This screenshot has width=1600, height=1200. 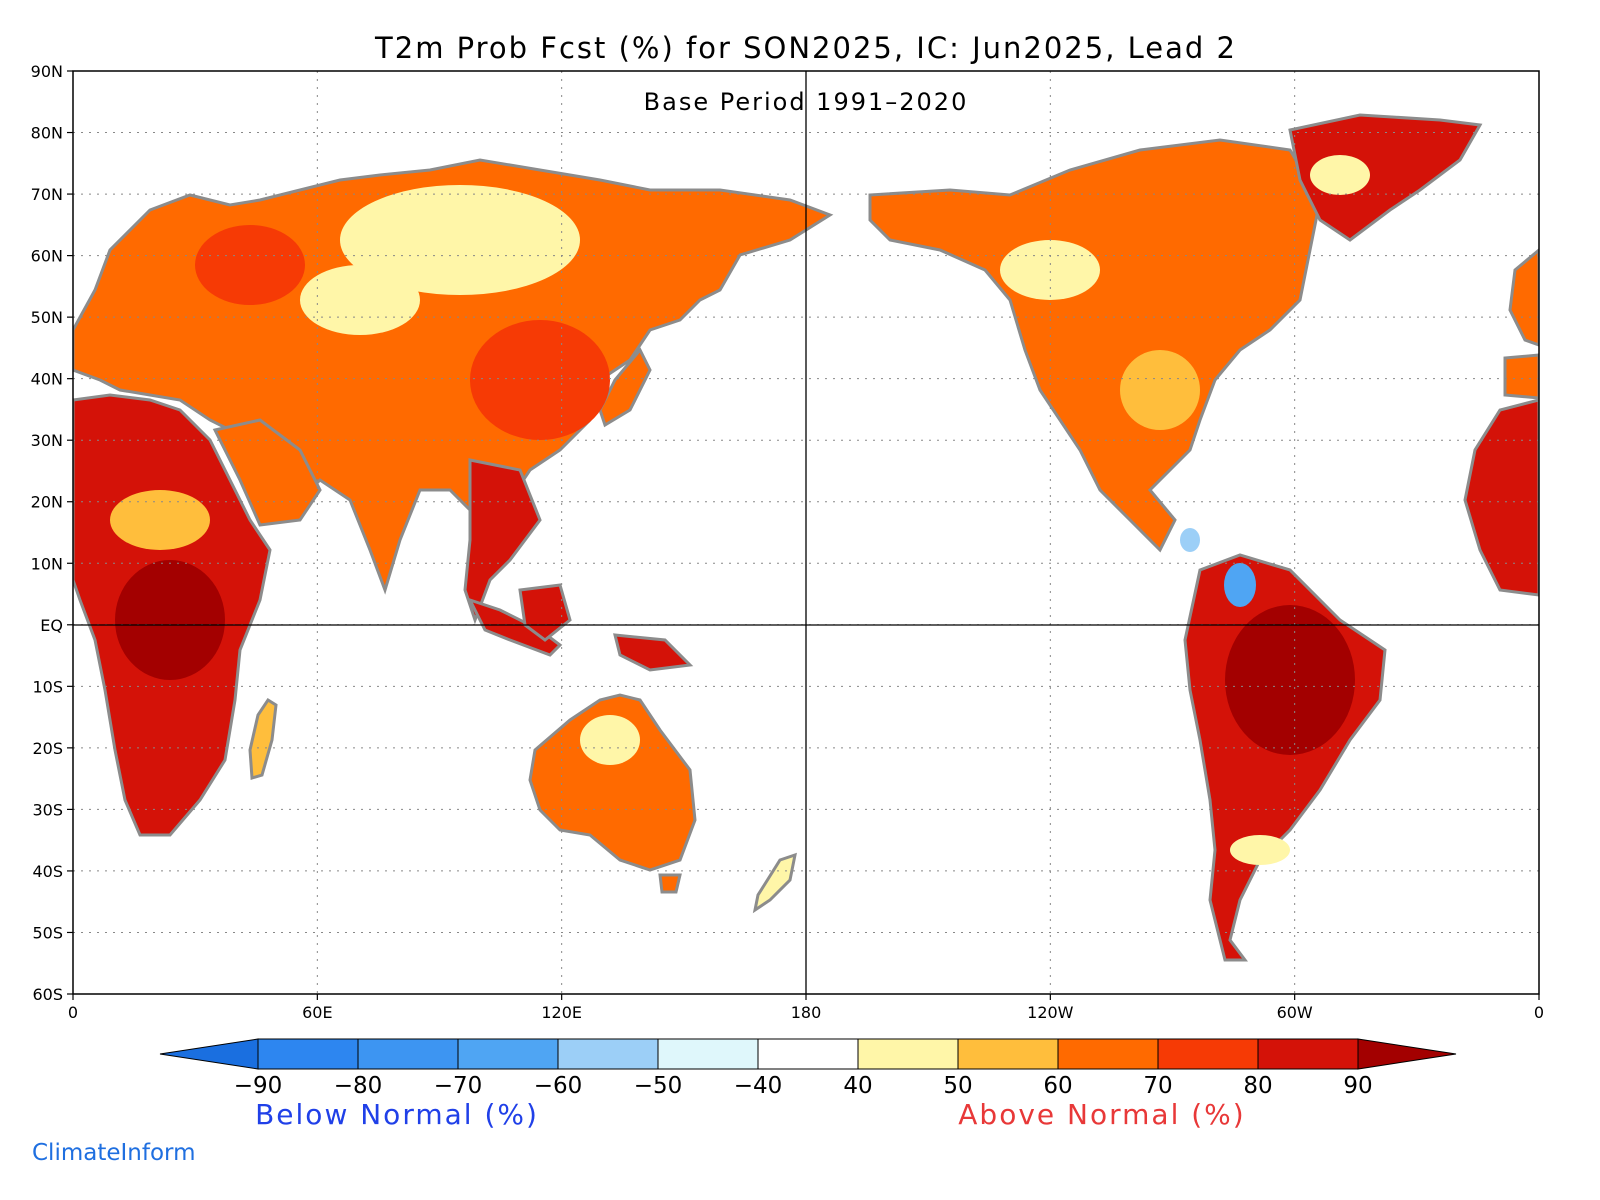 I want to click on lon-tick-label: 180, so click(x=806, y=1012).